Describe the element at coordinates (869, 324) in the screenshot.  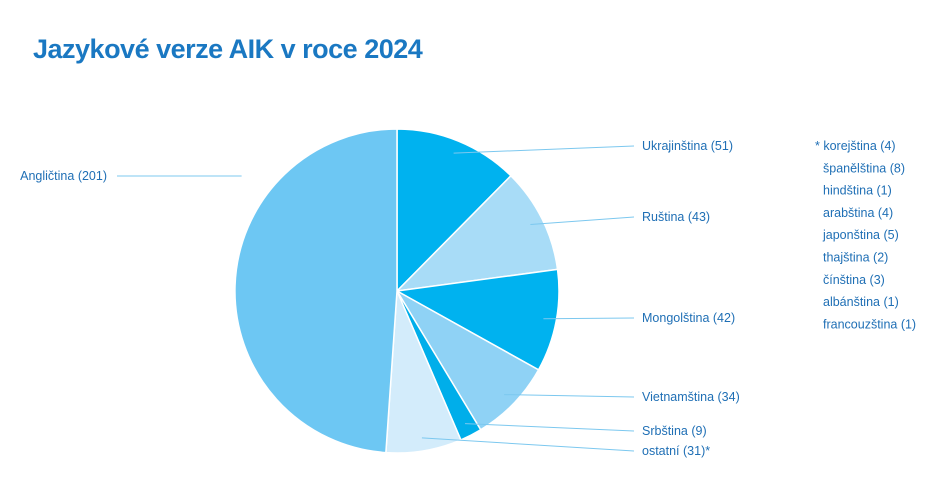
I see `footnote-item: francouzština (1)` at that location.